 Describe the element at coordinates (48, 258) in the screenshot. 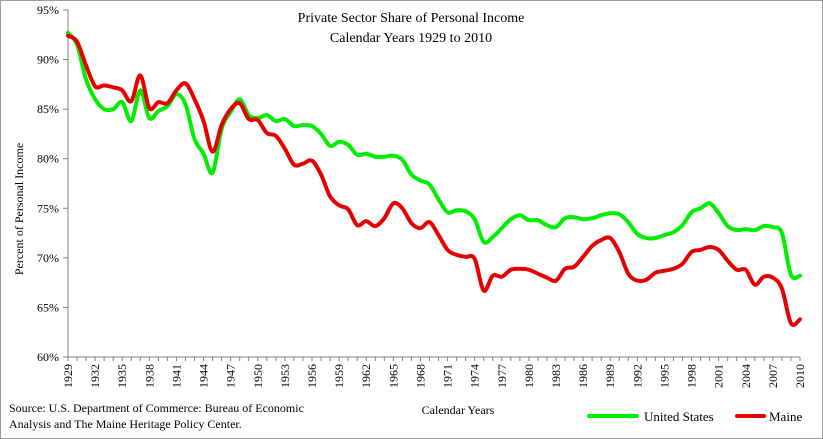

I see `y-tick-label: 70%` at that location.